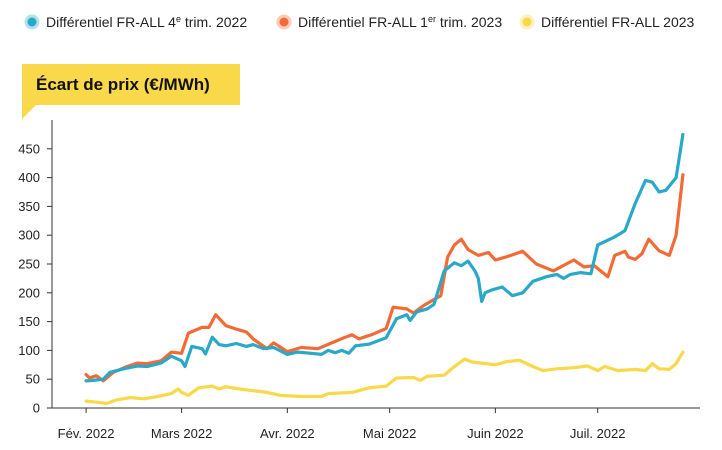  What do you see at coordinates (36, 408) in the screenshot?
I see `y-tick-label: 0` at bounding box center [36, 408].